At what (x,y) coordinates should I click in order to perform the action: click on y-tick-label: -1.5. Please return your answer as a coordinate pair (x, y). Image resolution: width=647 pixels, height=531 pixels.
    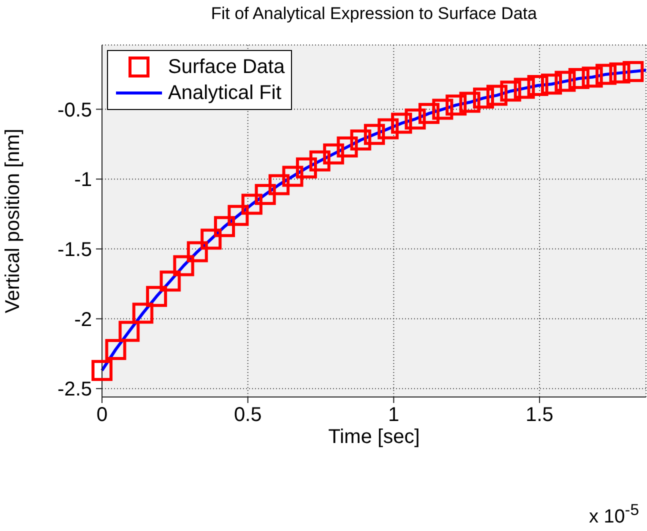
    Looking at the image, I should click on (75, 250).